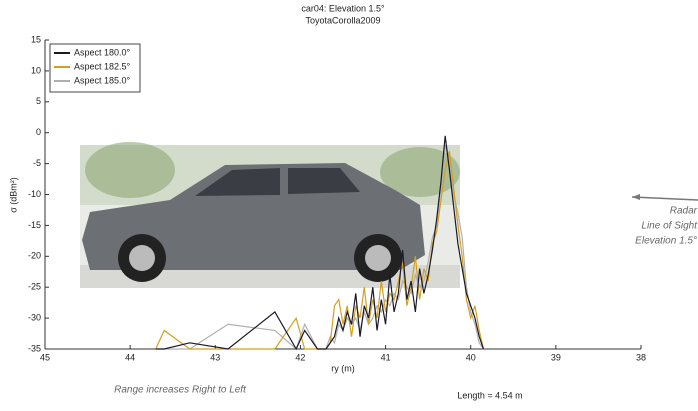 The height and width of the screenshot is (411, 698). What do you see at coordinates (13, 195) in the screenshot?
I see `y-axis-label: σ (dBm²)` at bounding box center [13, 195].